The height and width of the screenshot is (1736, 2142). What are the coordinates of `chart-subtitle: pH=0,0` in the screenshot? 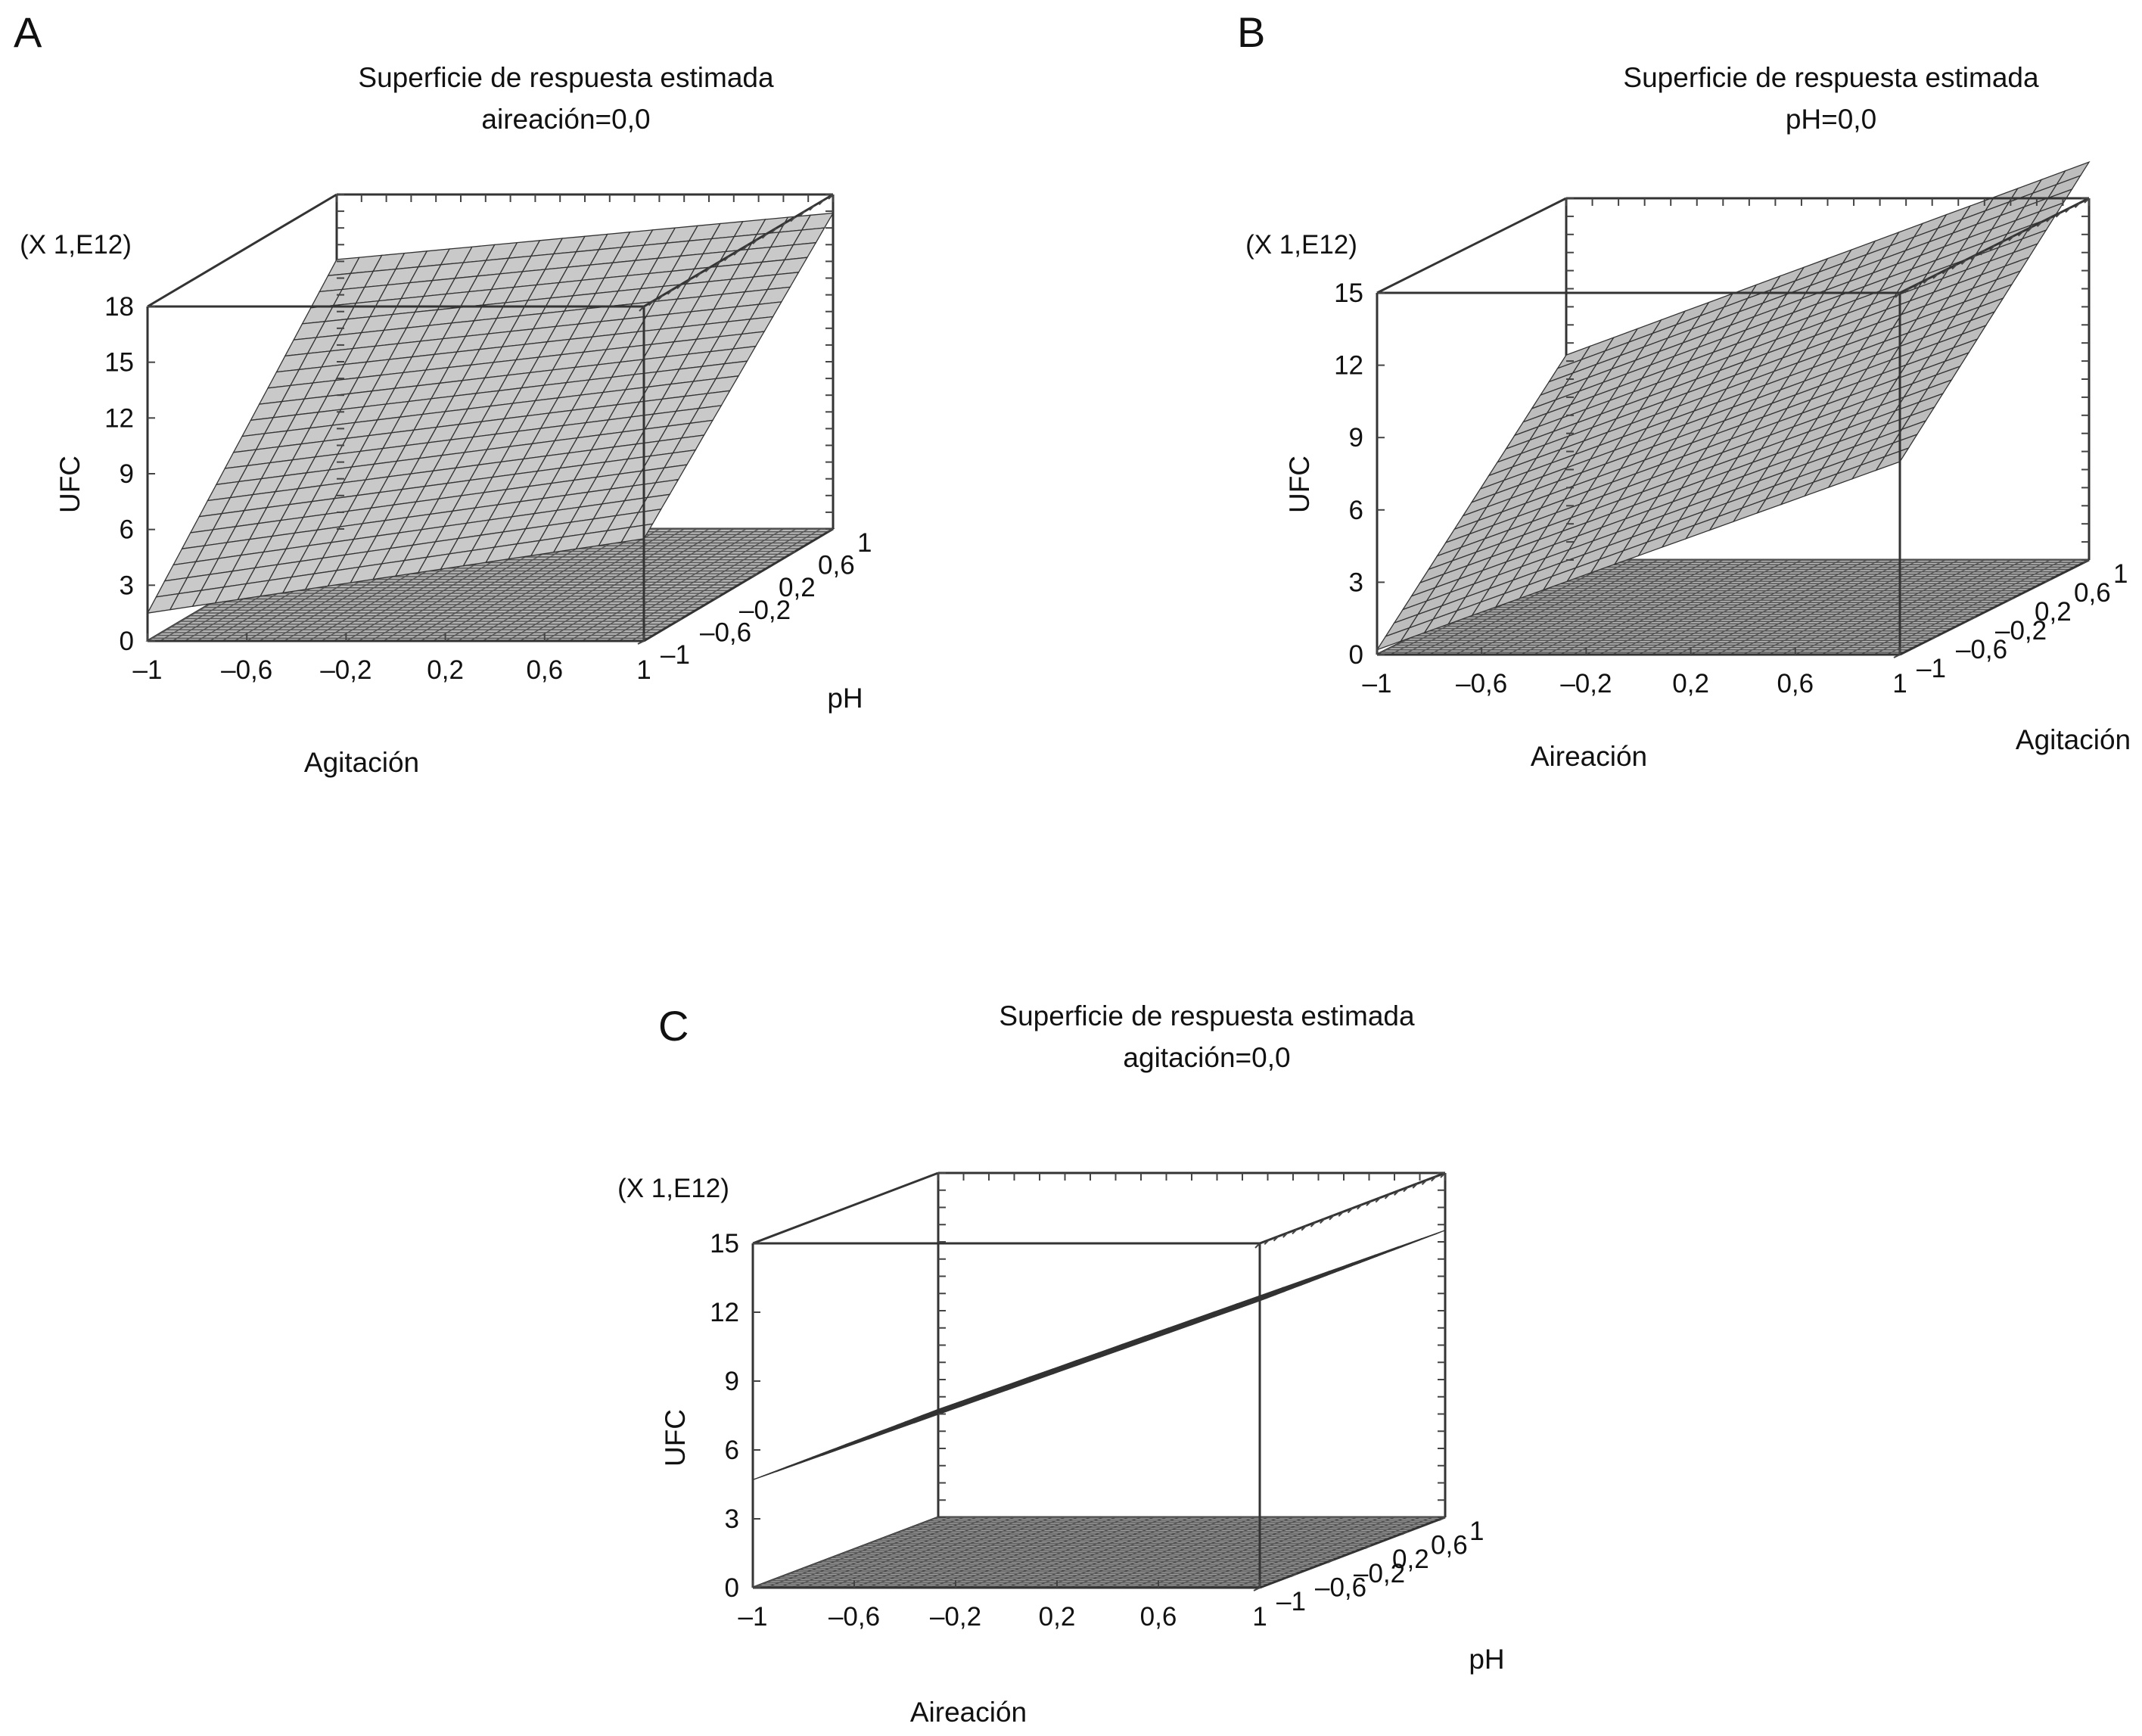 It's located at (1831, 119).